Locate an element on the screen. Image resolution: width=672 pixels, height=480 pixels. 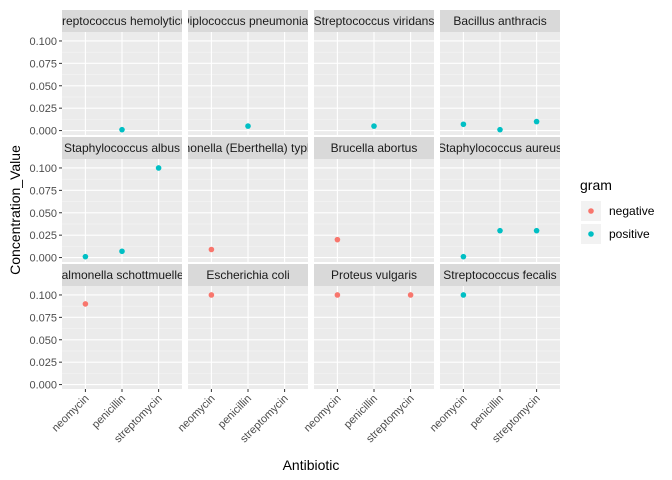
facet-strip-label: Staphylococcus aureus is located at coordinates (500, 148).